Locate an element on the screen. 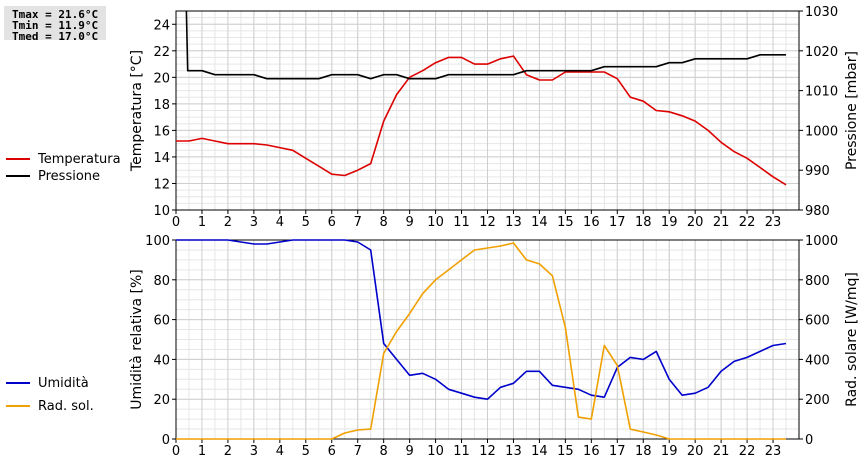  y-tick-label-left: 100 is located at coordinates (157, 241).